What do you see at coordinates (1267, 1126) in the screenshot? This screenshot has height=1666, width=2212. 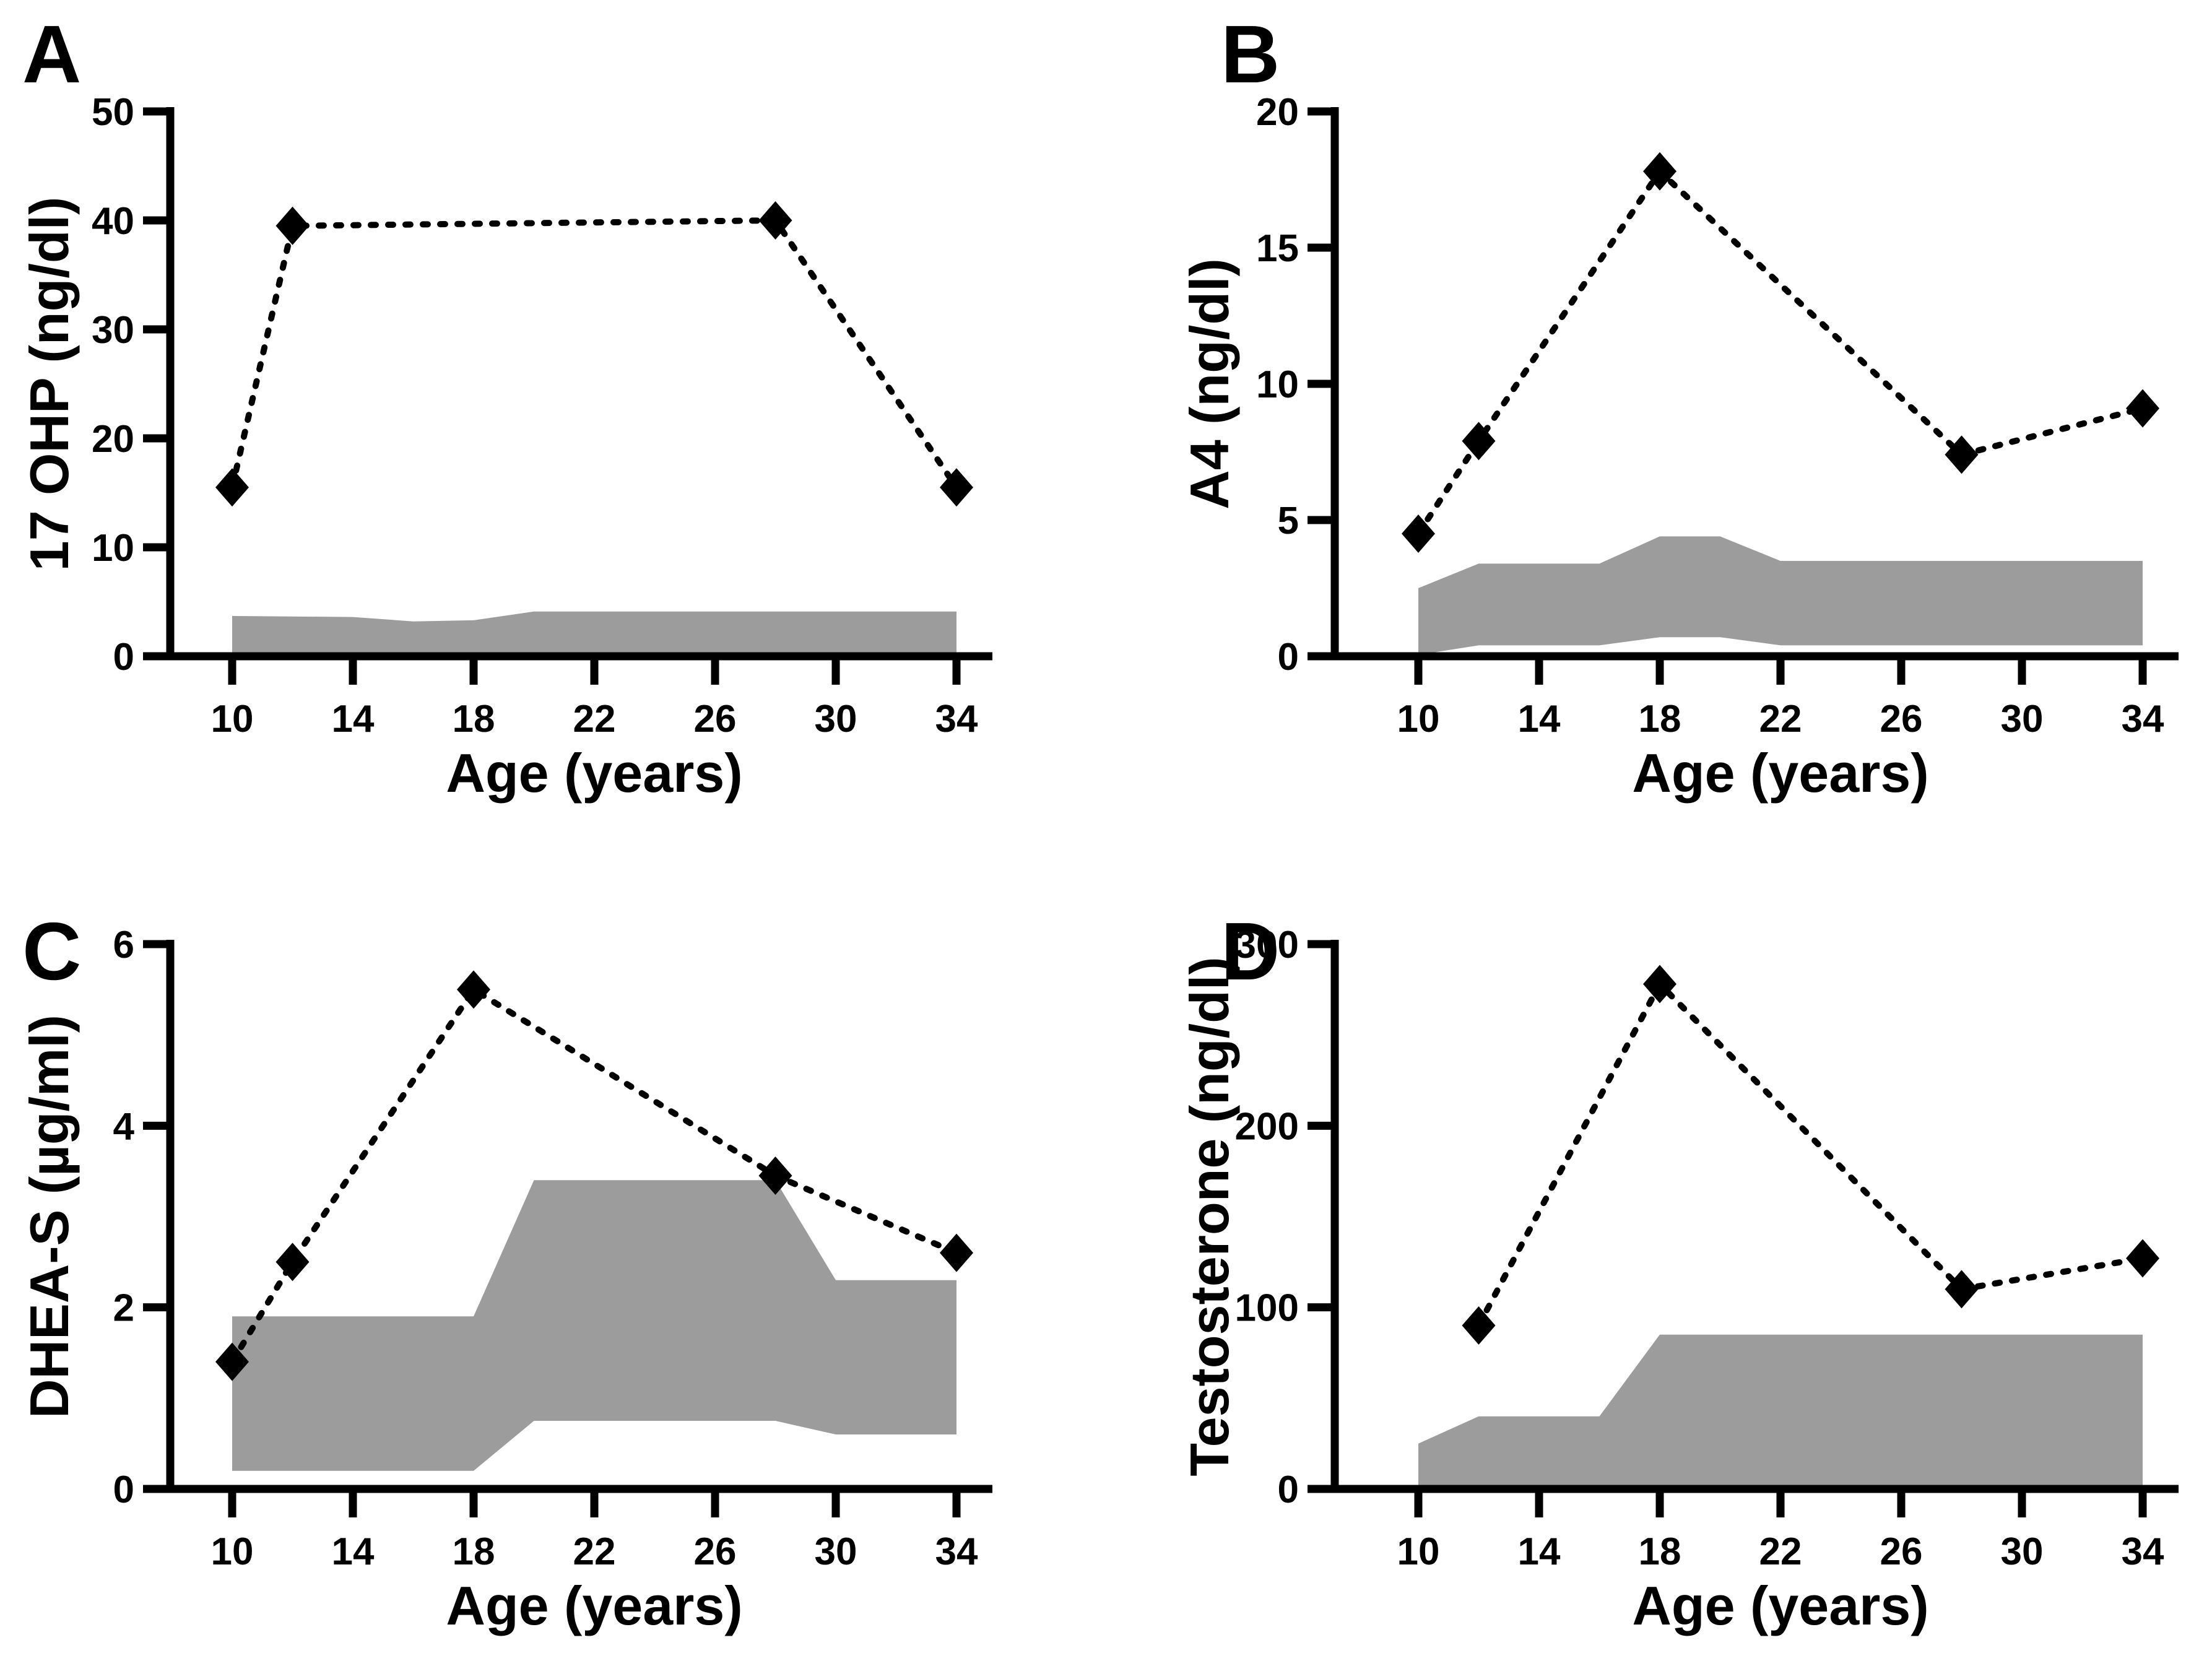 I see `y-tick-label: 200` at bounding box center [1267, 1126].